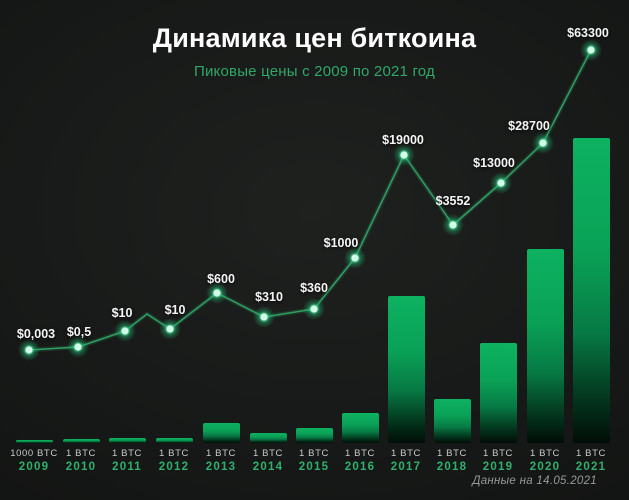 Image resolution: width=629 pixels, height=500 pixels. I want to click on price-label-2012: $10, so click(175, 310).